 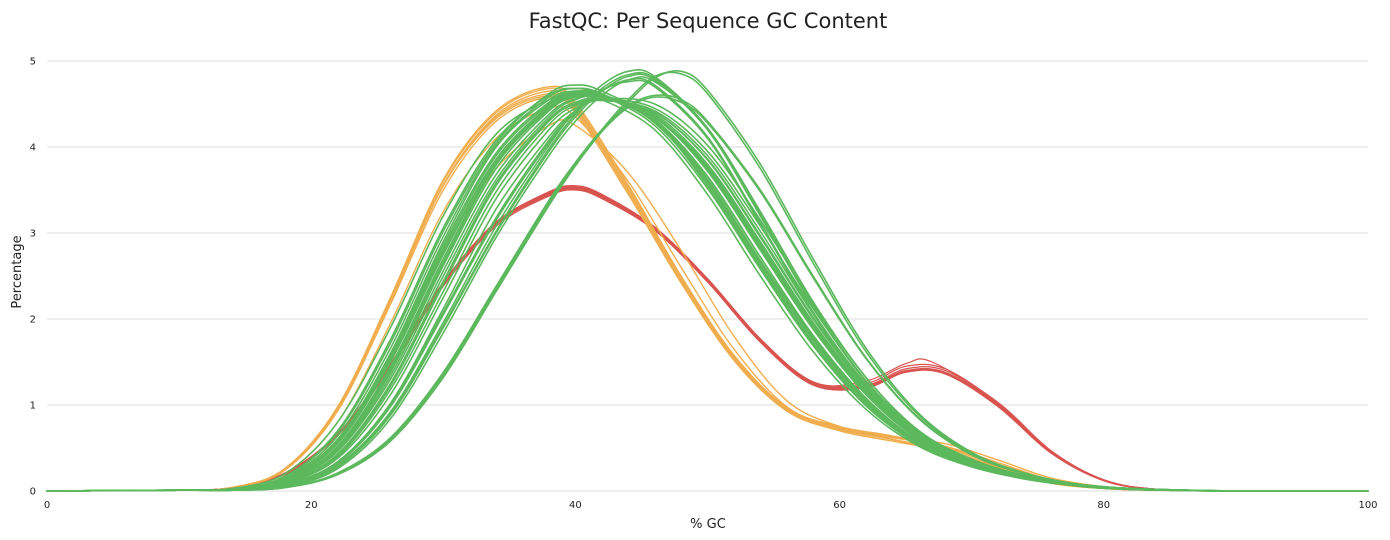 What do you see at coordinates (17, 271) in the screenshot?
I see `y-axis-label: Percentage` at bounding box center [17, 271].